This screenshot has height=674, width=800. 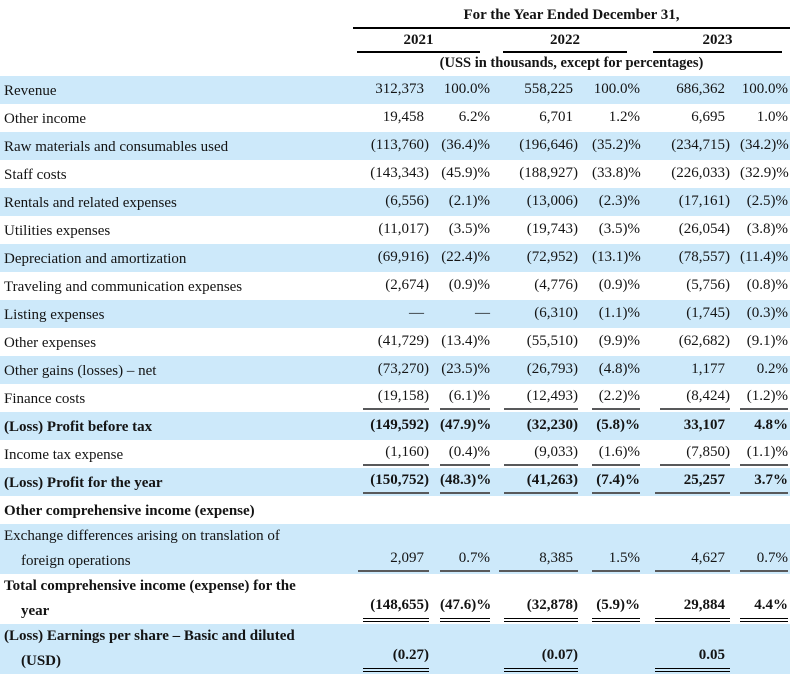 I want to click on row-label: Traveling and communication expenses, so click(x=176, y=286).